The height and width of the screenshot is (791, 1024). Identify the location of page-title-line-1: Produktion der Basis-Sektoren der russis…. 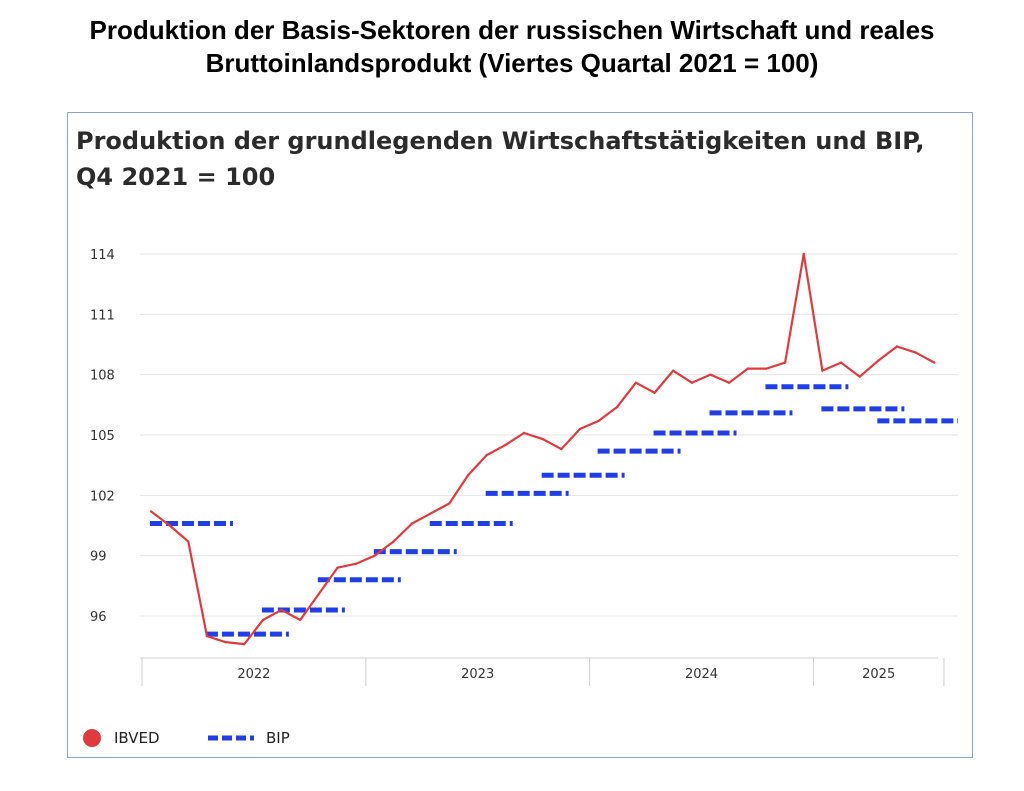
(512, 30).